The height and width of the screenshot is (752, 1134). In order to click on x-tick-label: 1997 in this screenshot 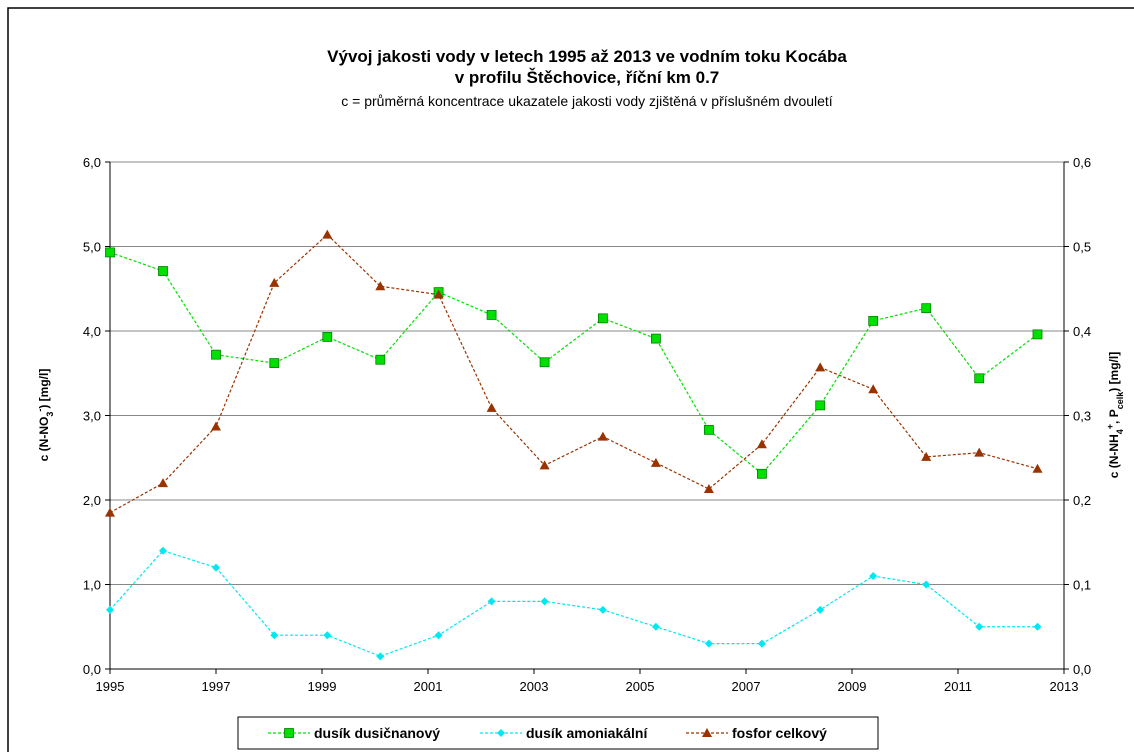, I will do `click(216, 686)`.